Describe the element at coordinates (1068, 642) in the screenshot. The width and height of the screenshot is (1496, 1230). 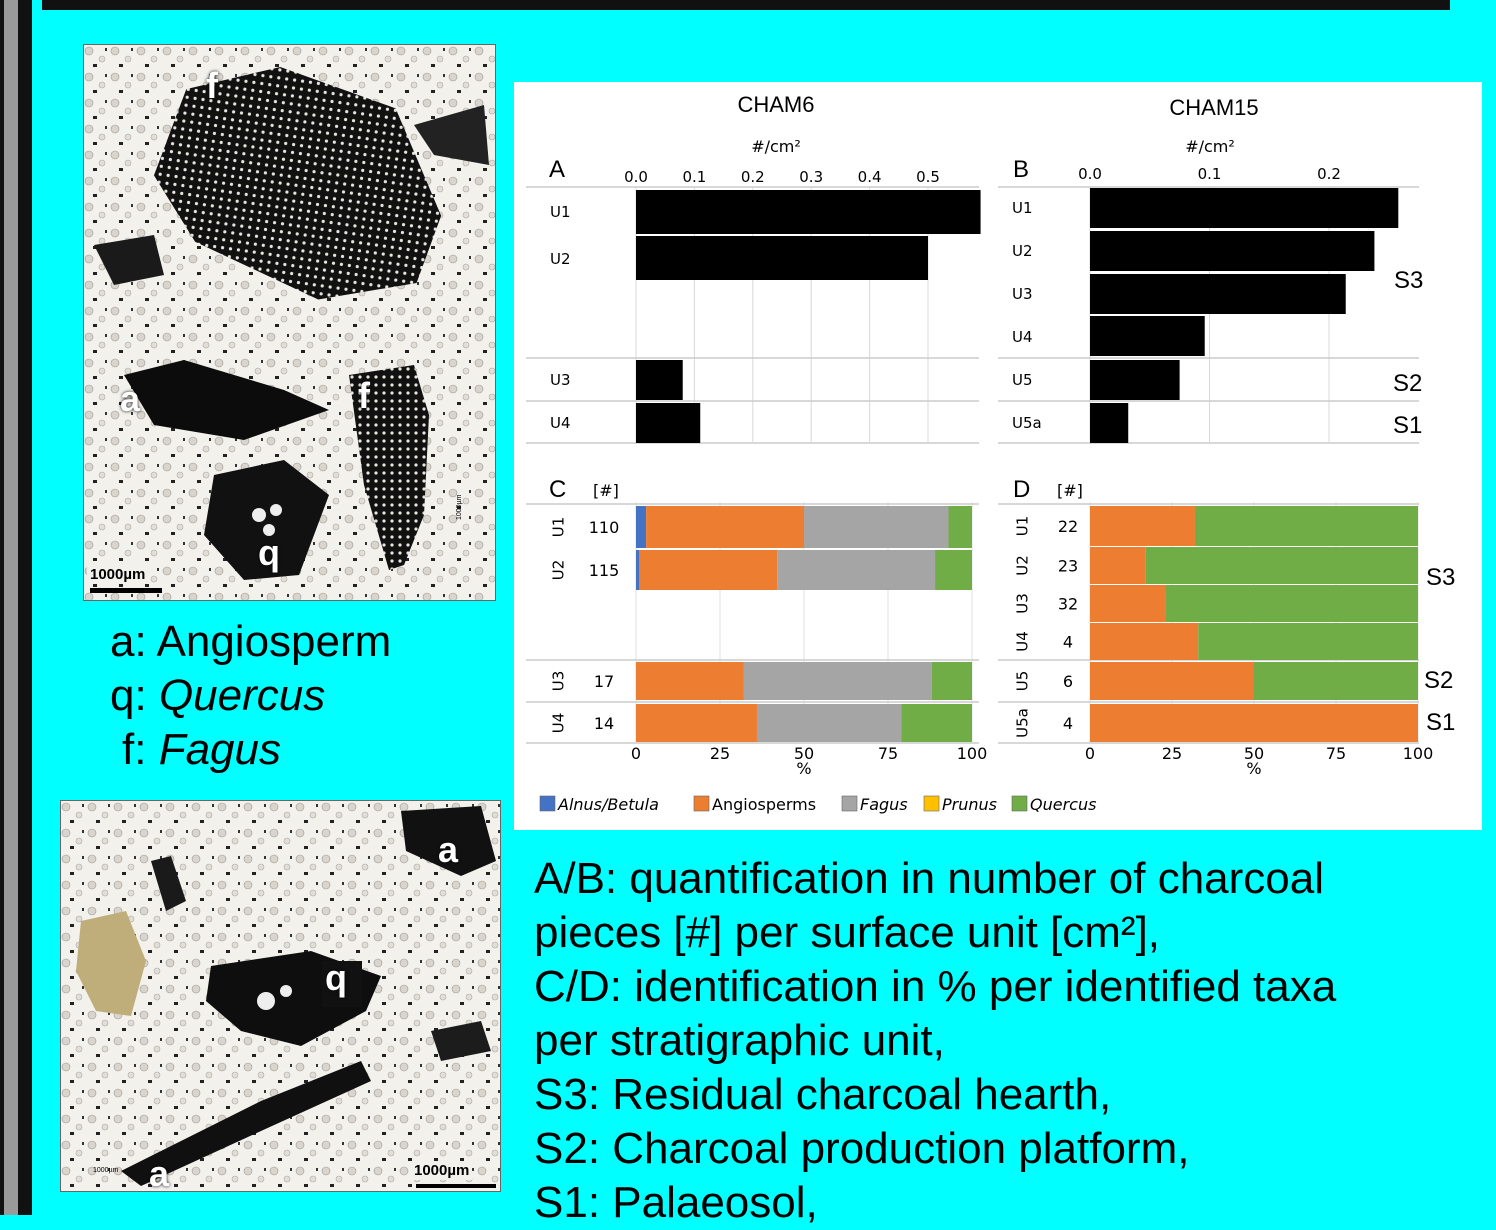
I see `chart-d-count: 4` at that location.